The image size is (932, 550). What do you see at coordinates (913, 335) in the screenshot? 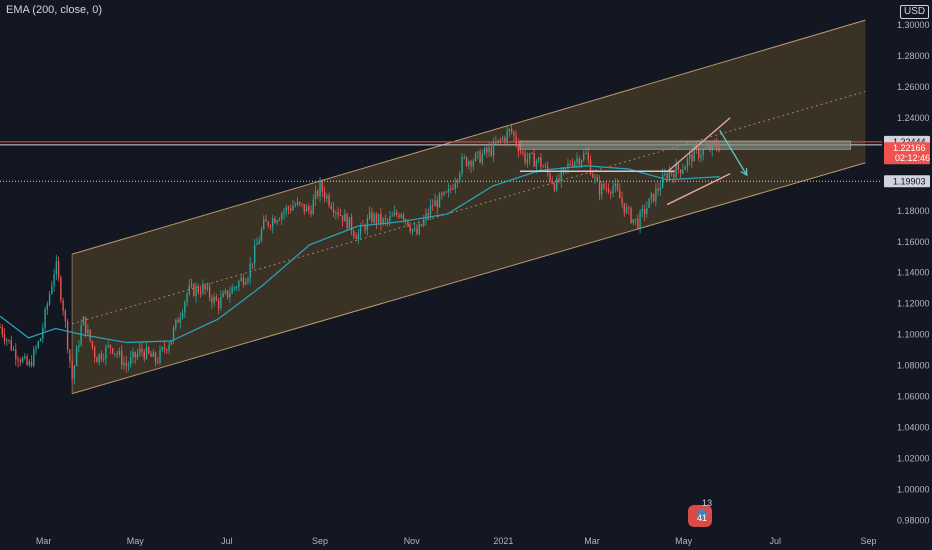
I see `y-tick-label: 1.10000` at bounding box center [913, 335].